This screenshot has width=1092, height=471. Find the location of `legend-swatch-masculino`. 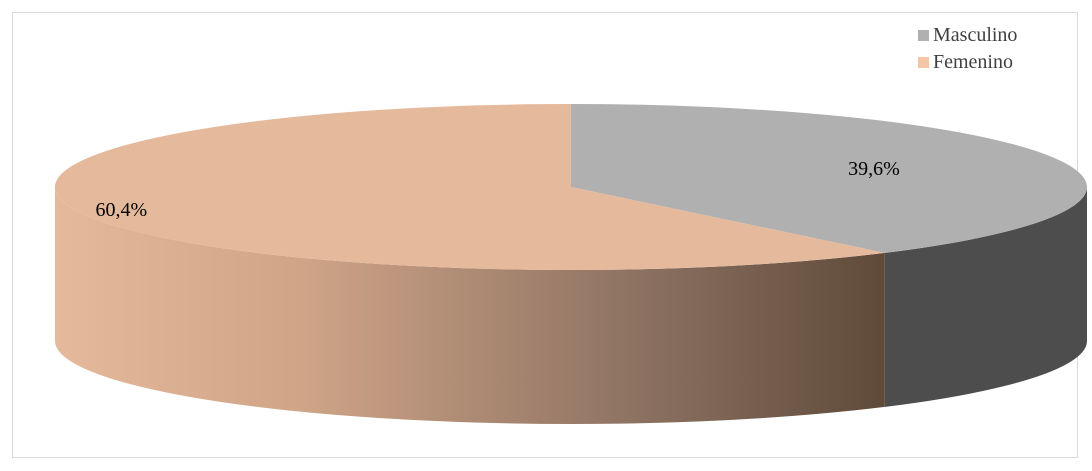

legend-swatch-masculino is located at coordinates (923, 35).